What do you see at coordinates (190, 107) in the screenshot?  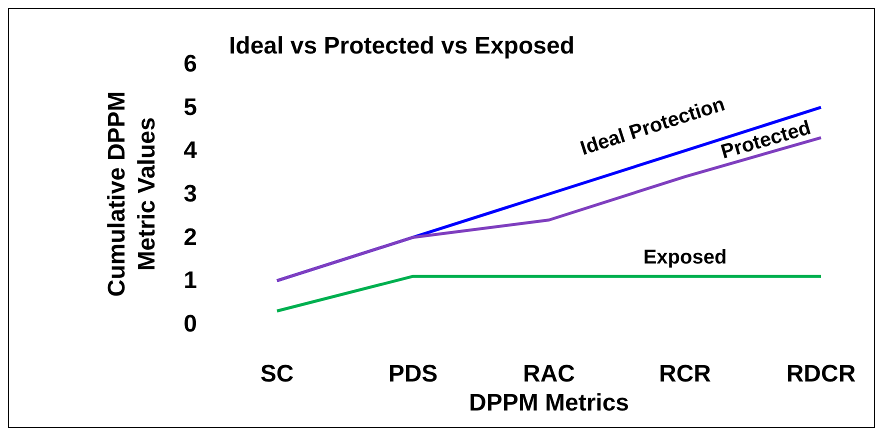 I see `y-tick-label: 5` at bounding box center [190, 107].